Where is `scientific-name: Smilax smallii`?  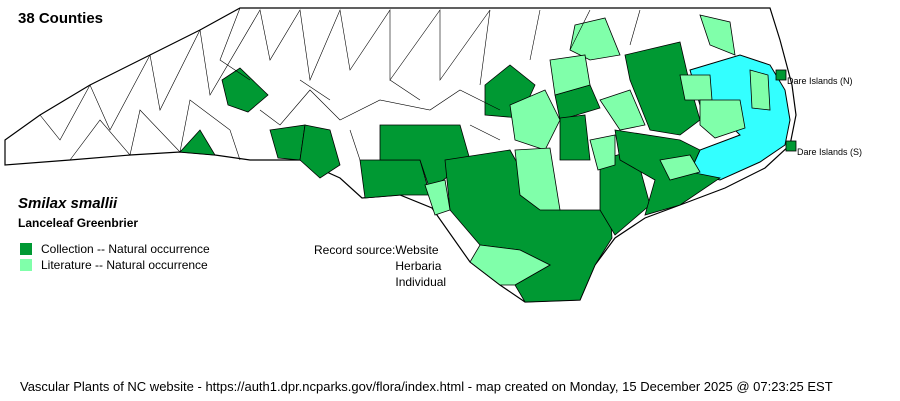
scientific-name: Smilax smallii is located at coordinates (68, 203).